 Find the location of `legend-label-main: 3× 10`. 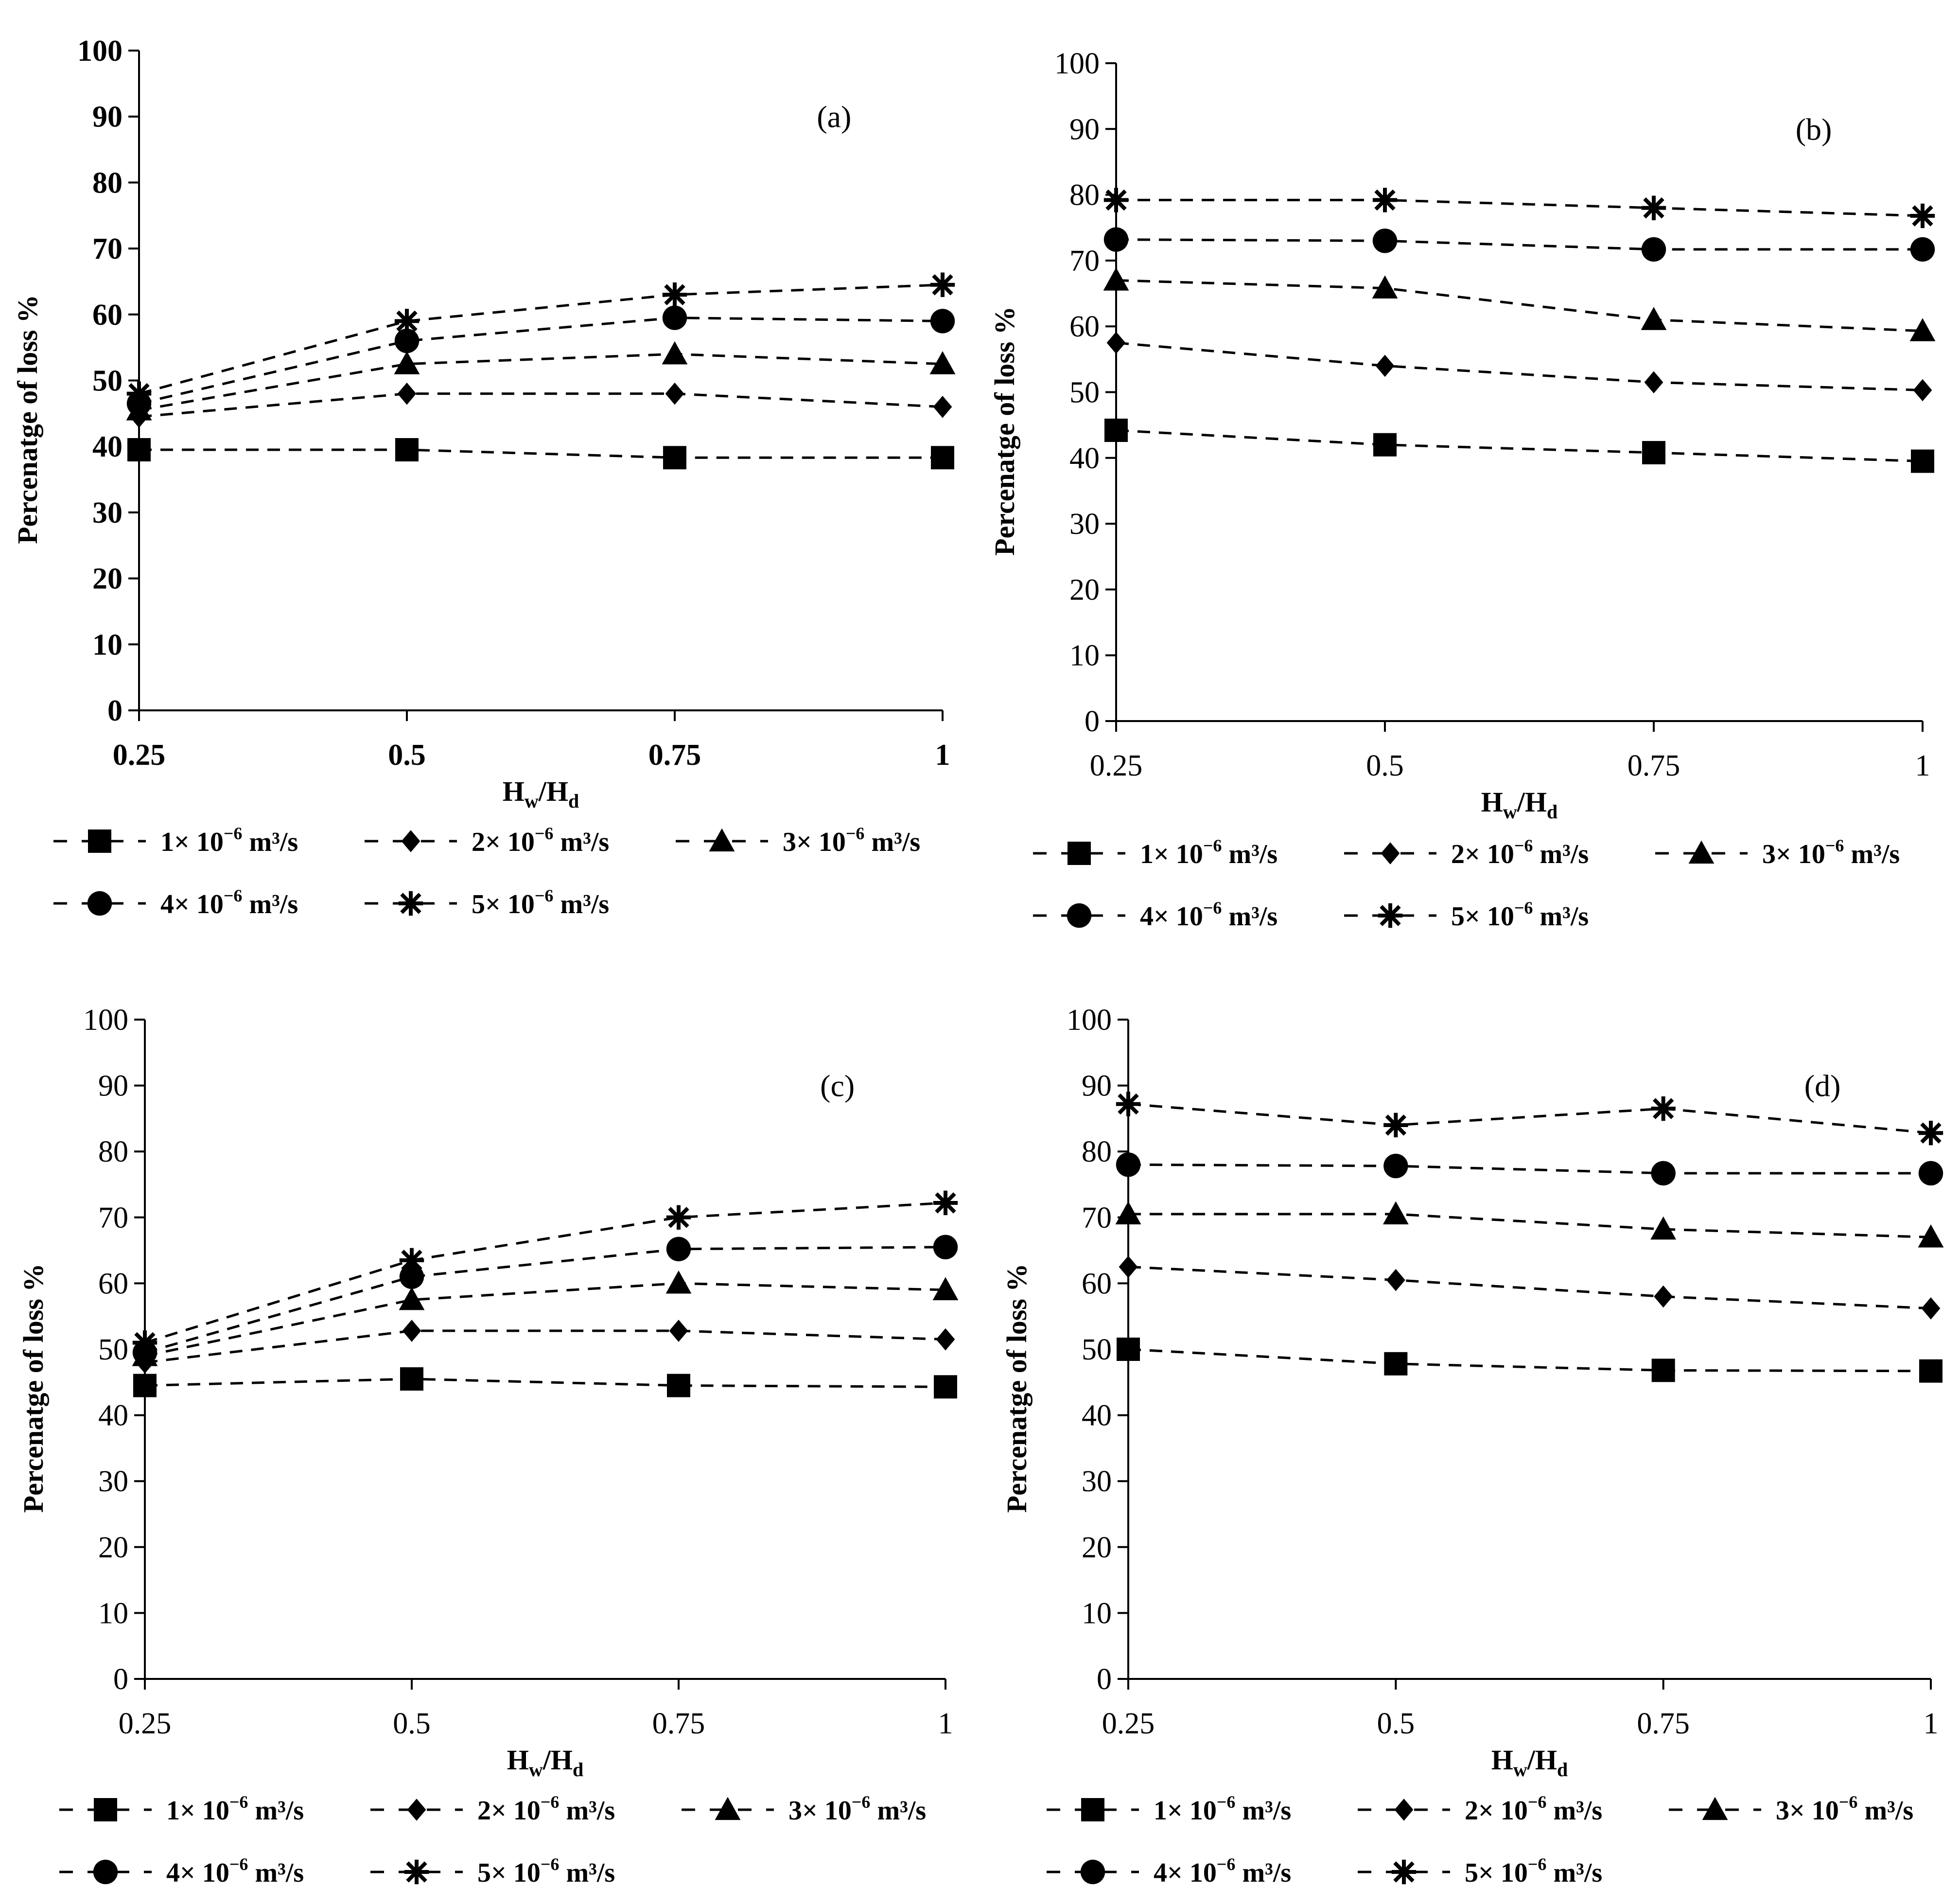

legend-label-main: 3× 10 is located at coordinates (820, 1811).